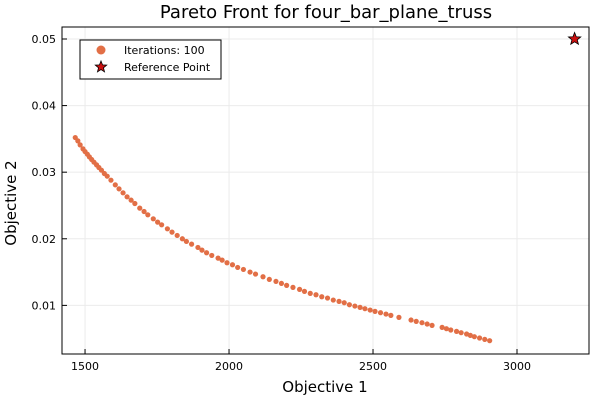 The height and width of the screenshot is (400, 600). Describe the element at coordinates (101, 50) in the screenshot. I see `legend-circle-marker` at that location.